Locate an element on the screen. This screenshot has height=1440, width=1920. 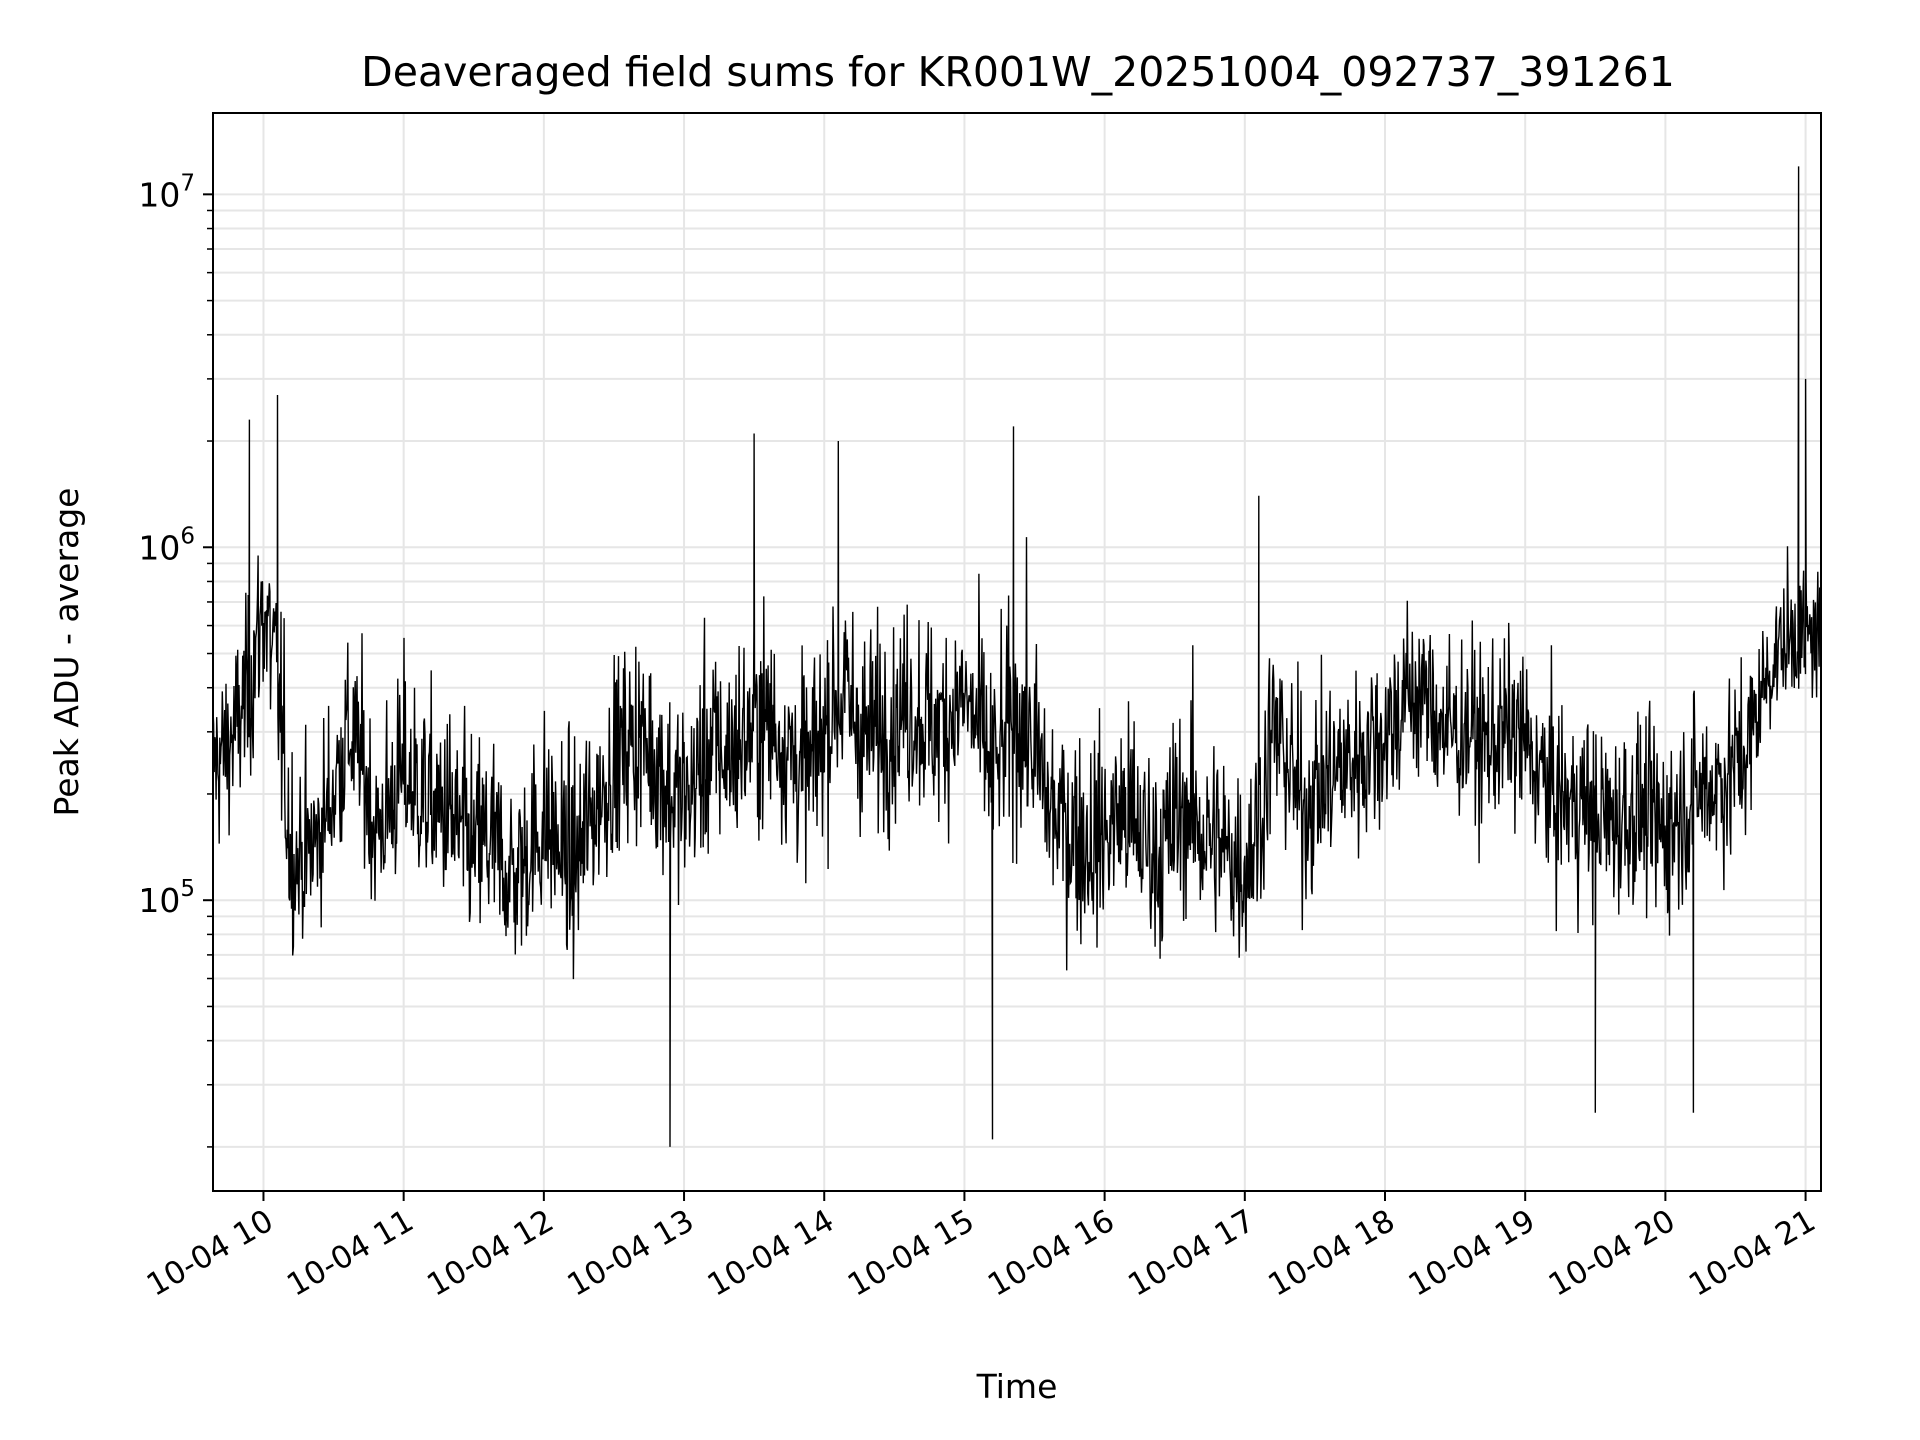
y-tick-label: 10⁶ is located at coordinates (166, 545).